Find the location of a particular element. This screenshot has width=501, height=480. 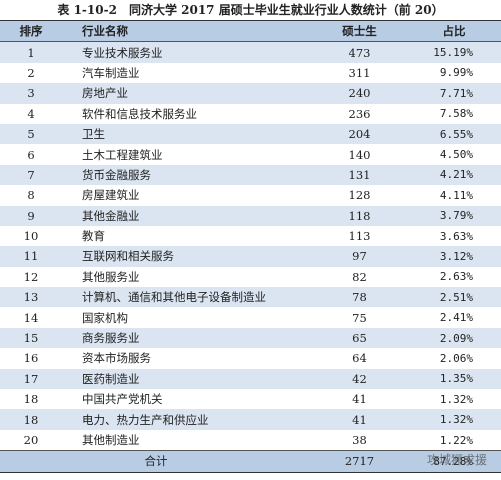

table-cell: 5 is located at coordinates (31, 134).